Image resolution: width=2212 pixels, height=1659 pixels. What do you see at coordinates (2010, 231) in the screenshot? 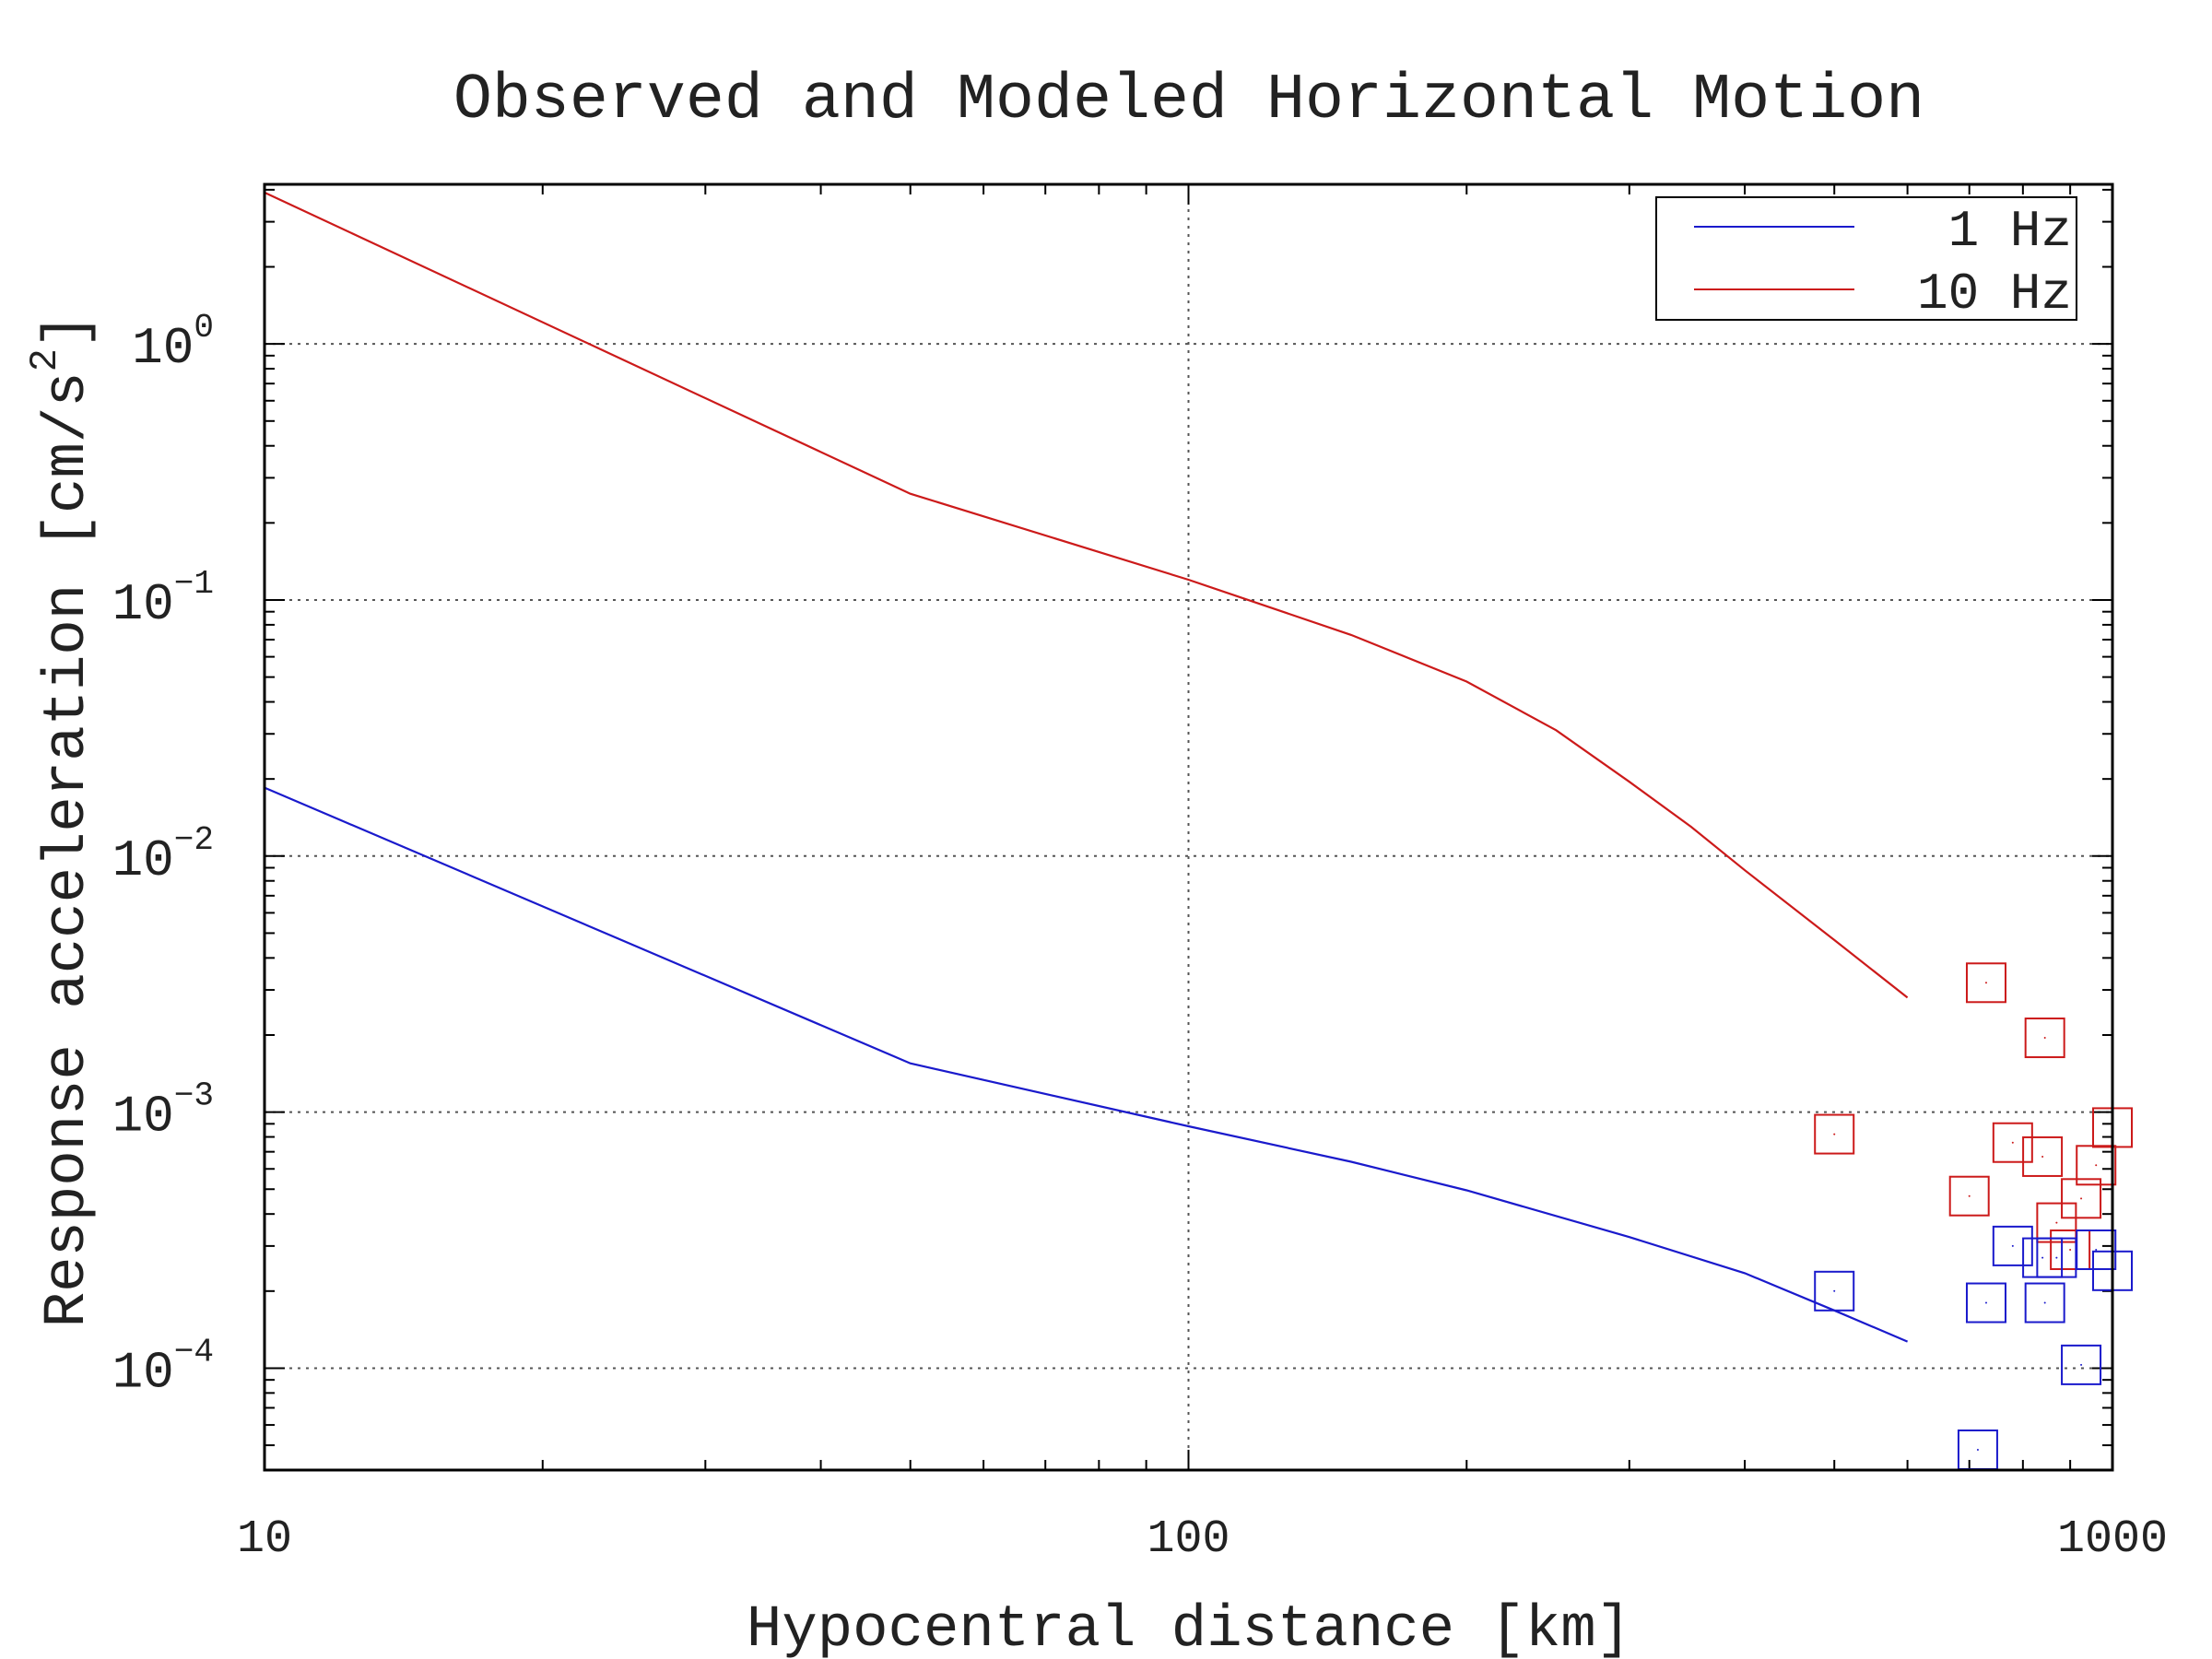
I see `legend-label-1hz: 1 Hz` at bounding box center [2010, 231].